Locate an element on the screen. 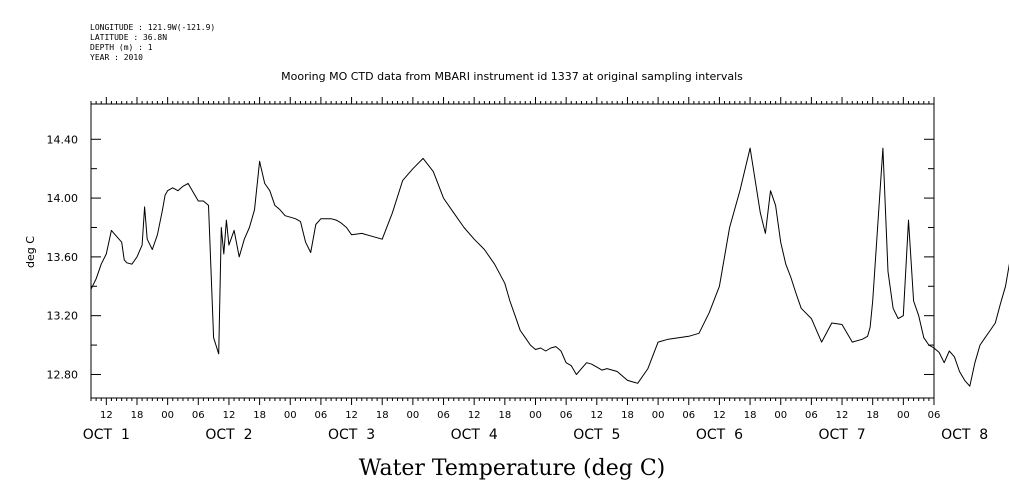  y-tick-label: 14.40 is located at coordinates (63, 139).